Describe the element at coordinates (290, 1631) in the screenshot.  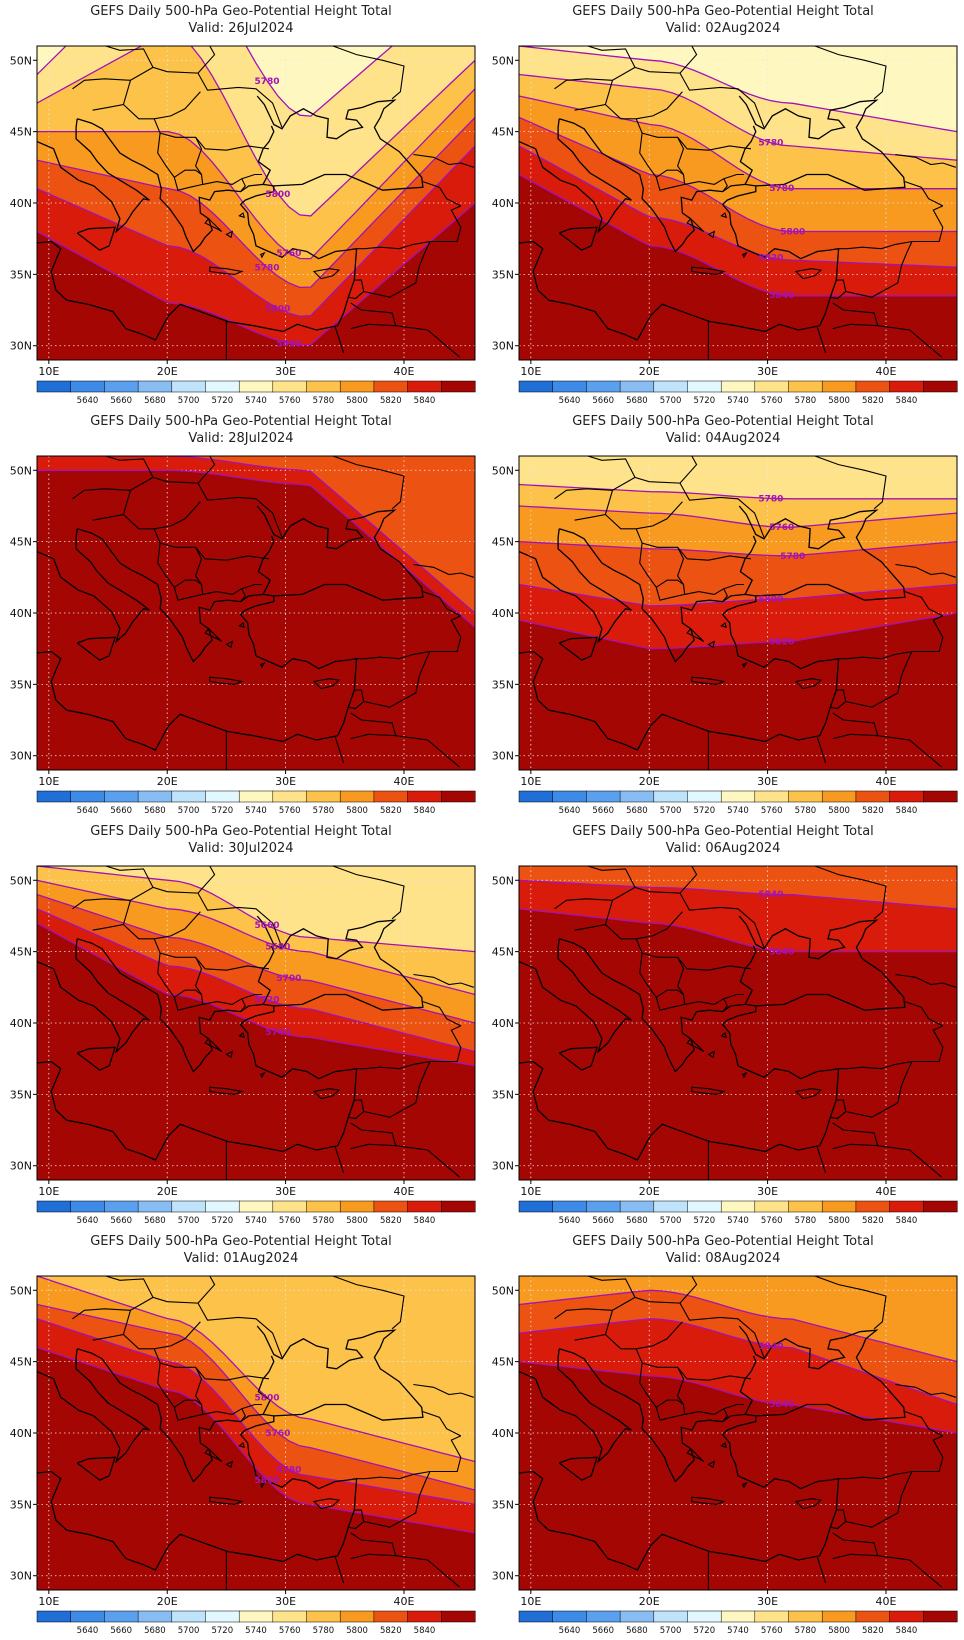
I see `colorbar-label: 5760` at that location.